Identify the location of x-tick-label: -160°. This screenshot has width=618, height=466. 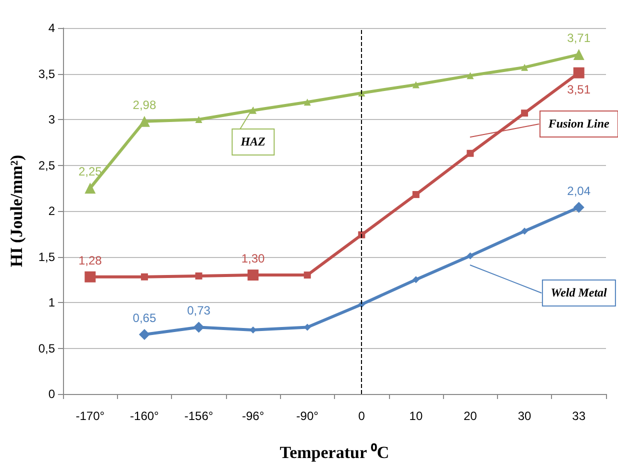
(145, 416).